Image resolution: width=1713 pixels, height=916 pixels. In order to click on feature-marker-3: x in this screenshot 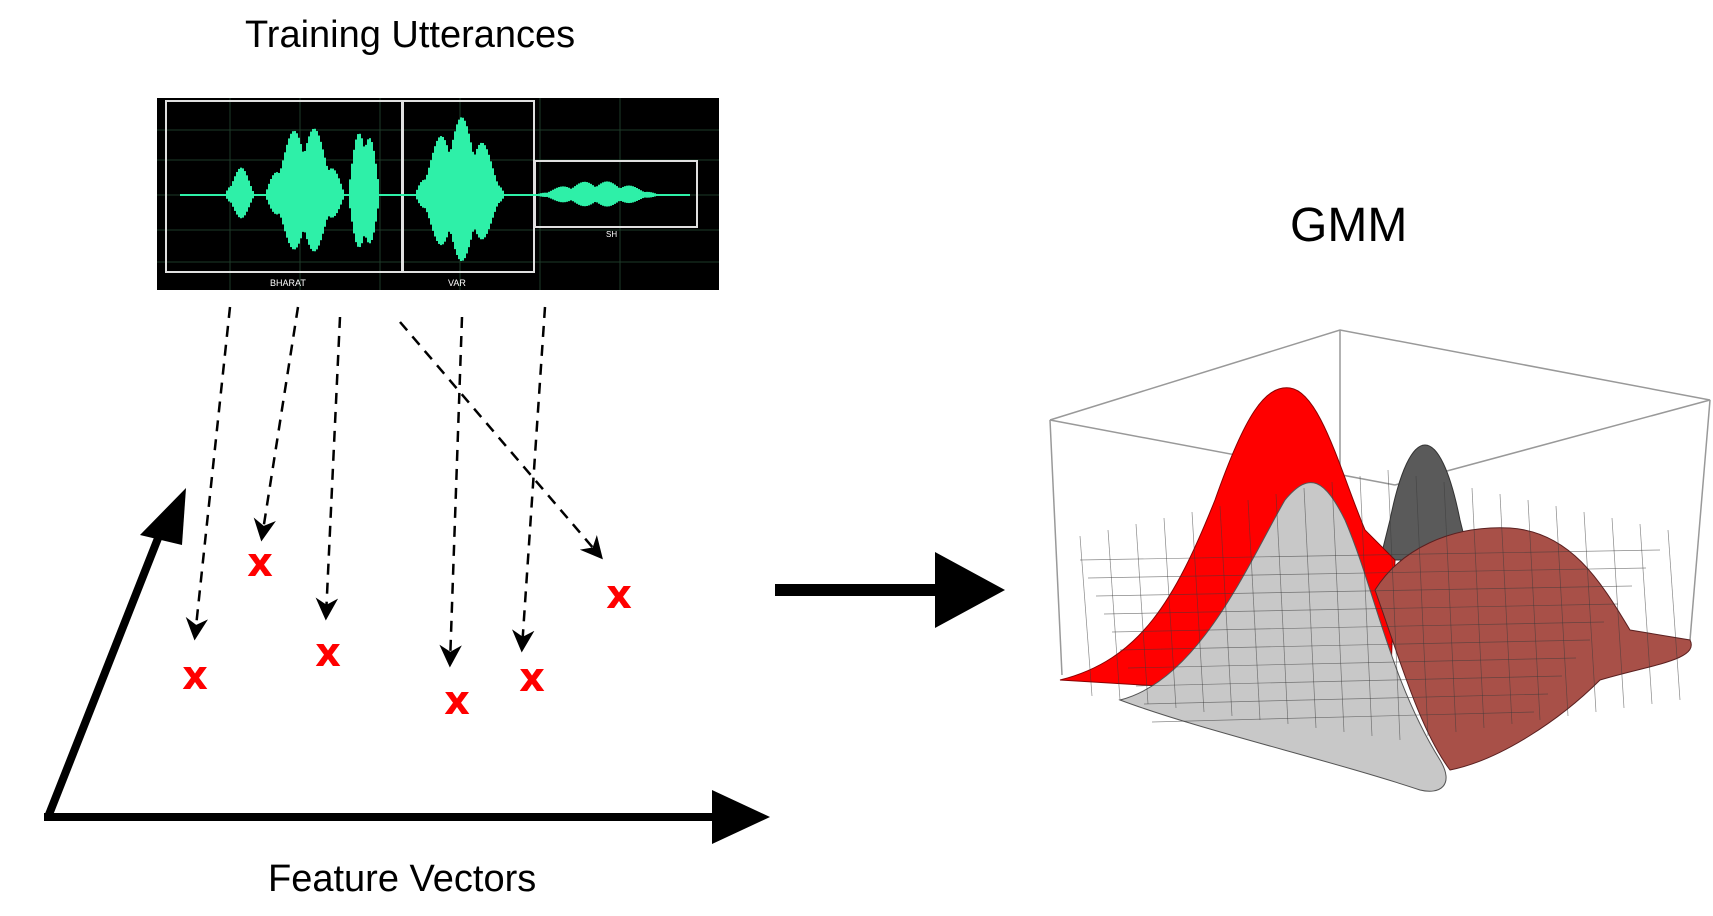, I will do `click(328, 653)`.